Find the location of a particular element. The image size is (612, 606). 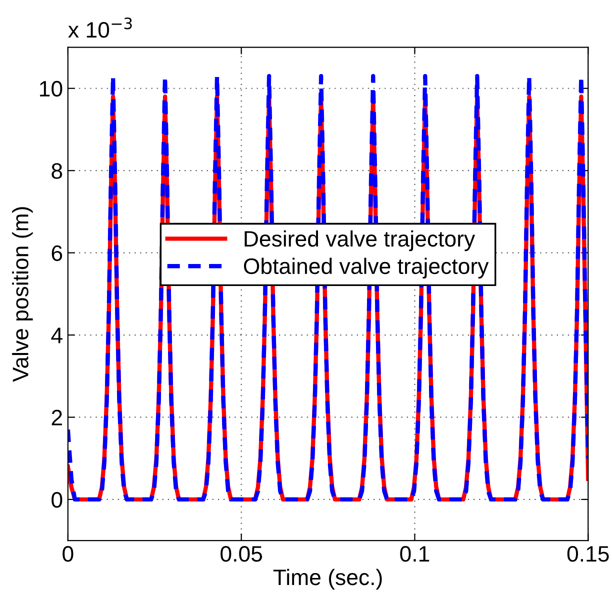

y-tick-label: 2 is located at coordinates (57, 418).